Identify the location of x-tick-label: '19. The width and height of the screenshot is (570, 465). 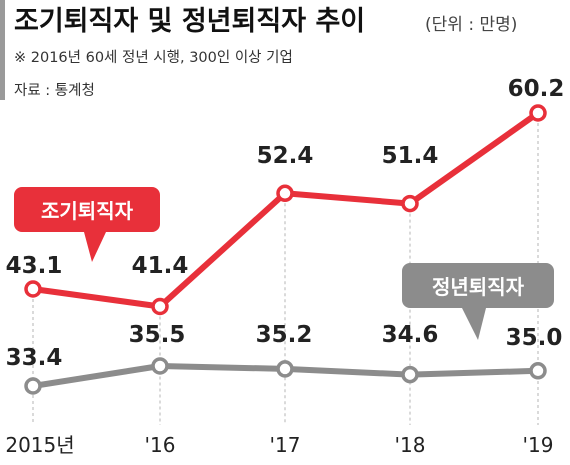
(538, 445).